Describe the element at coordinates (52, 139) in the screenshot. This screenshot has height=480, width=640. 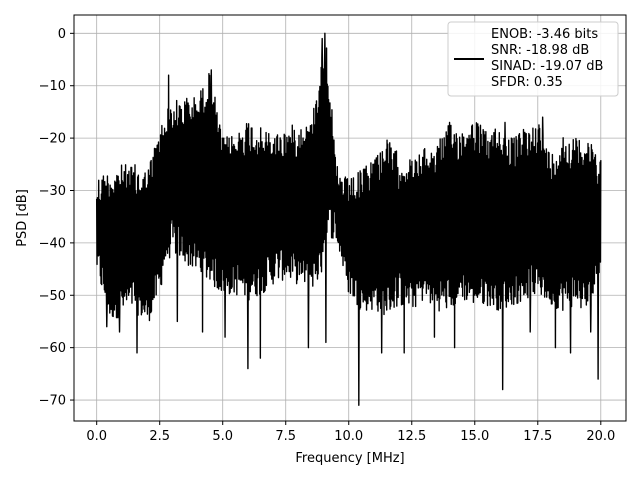
I see `y-tick-label: −20` at that location.